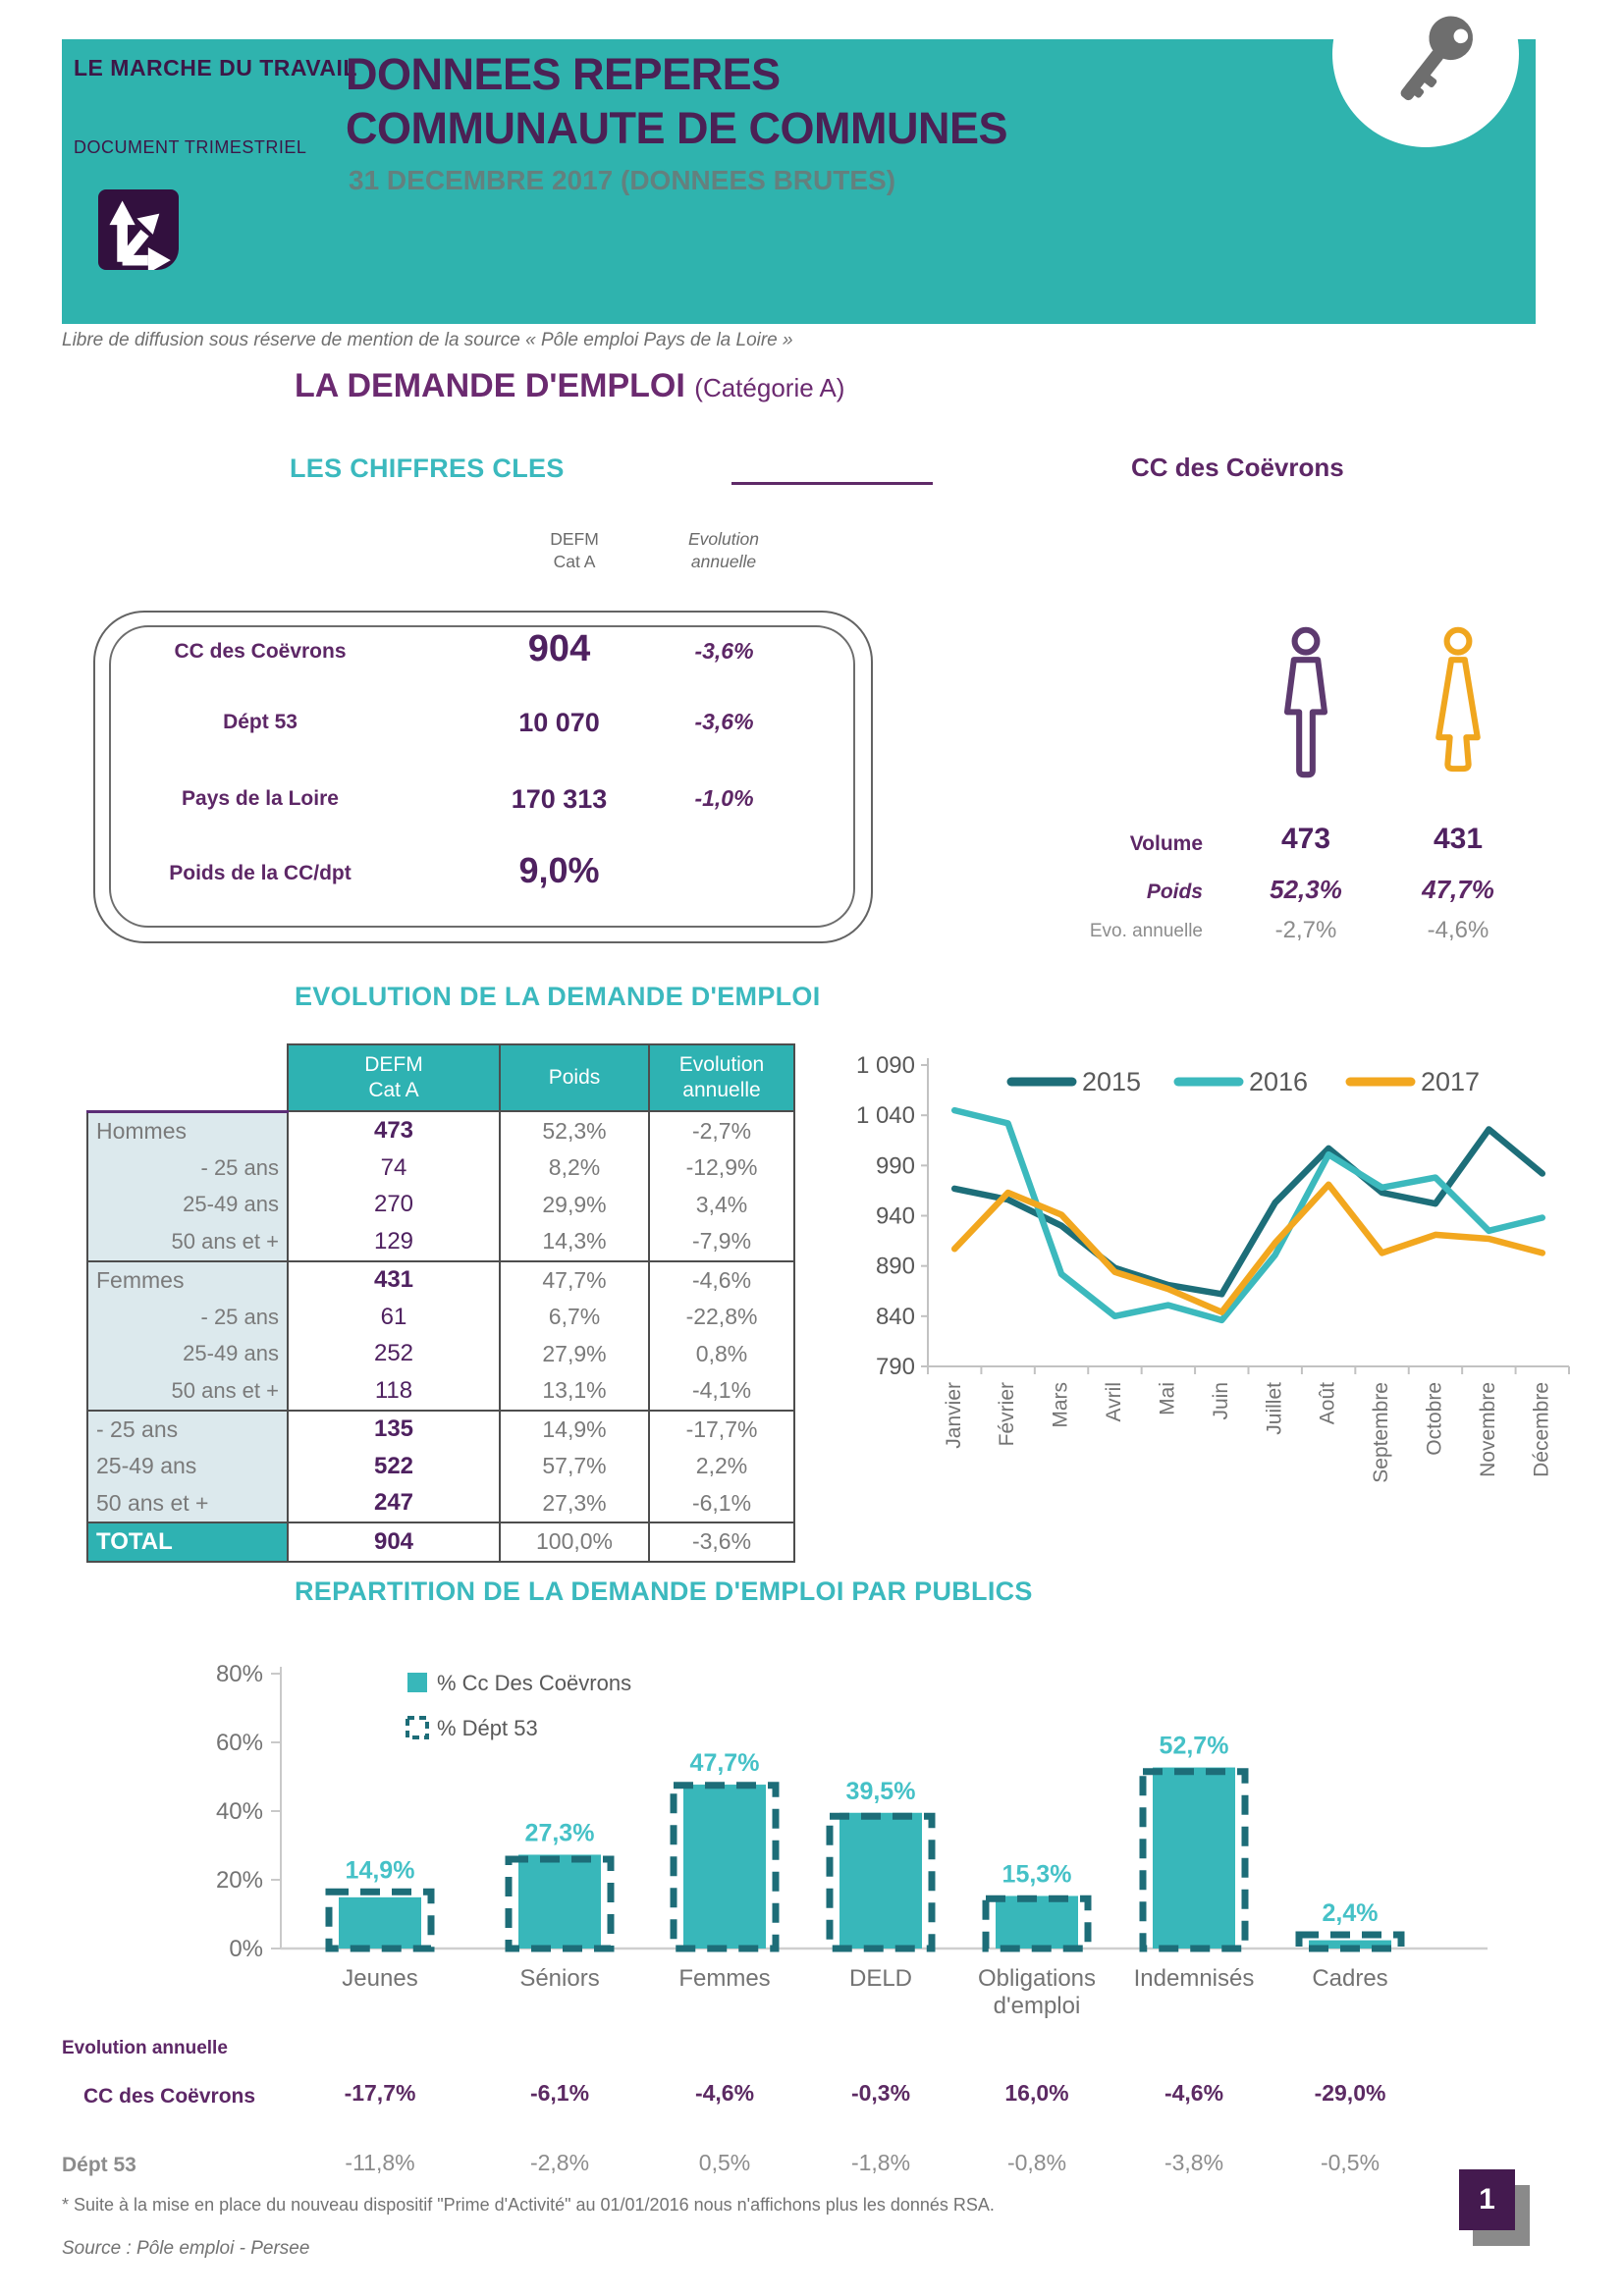 Image resolution: width=1624 pixels, height=2296 pixels. I want to click on evo-value: 3,4%, so click(721, 1204).